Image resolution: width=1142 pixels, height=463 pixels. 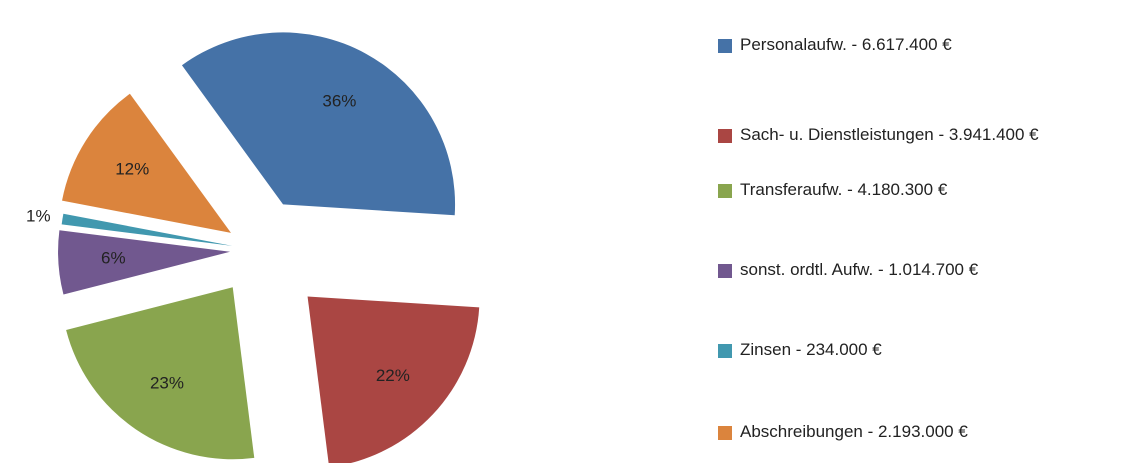 What do you see at coordinates (132, 169) in the screenshot?
I see `slice-label: 12%` at bounding box center [132, 169].